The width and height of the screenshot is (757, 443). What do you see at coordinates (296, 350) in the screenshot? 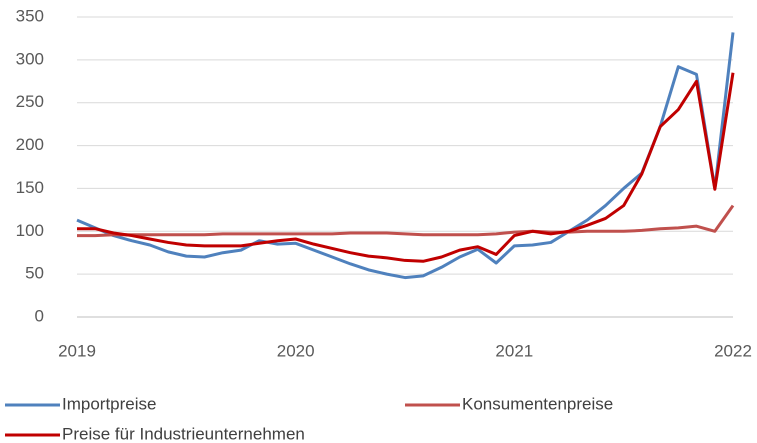
I see `x-tick-label: 2020` at bounding box center [296, 350].